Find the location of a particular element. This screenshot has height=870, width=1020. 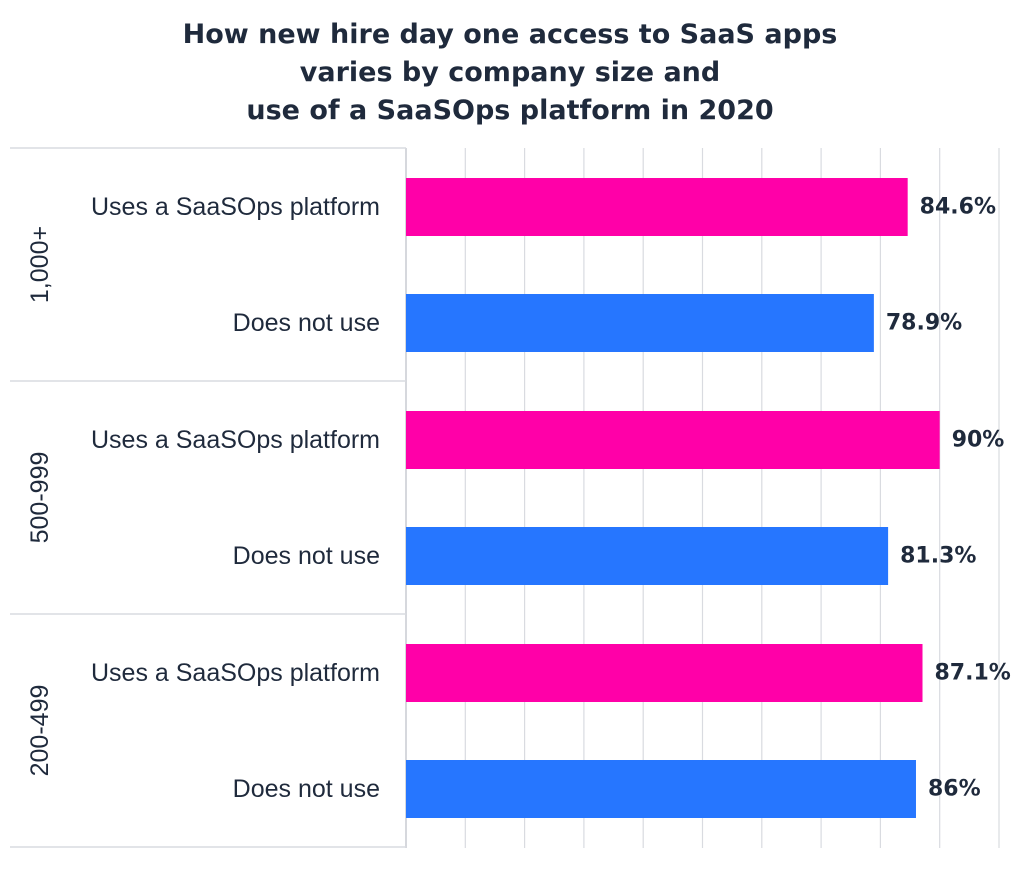

chart-title-line-2: varies by company size and is located at coordinates (510, 72).